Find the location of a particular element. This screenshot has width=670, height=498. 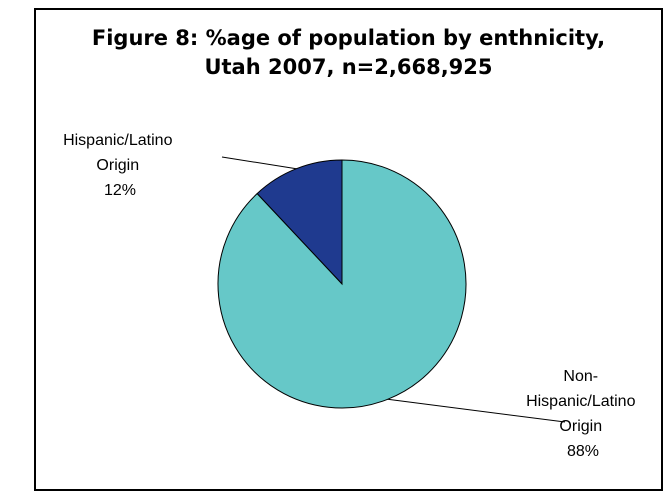

leader-line-hispanic is located at coordinates (259, 163).